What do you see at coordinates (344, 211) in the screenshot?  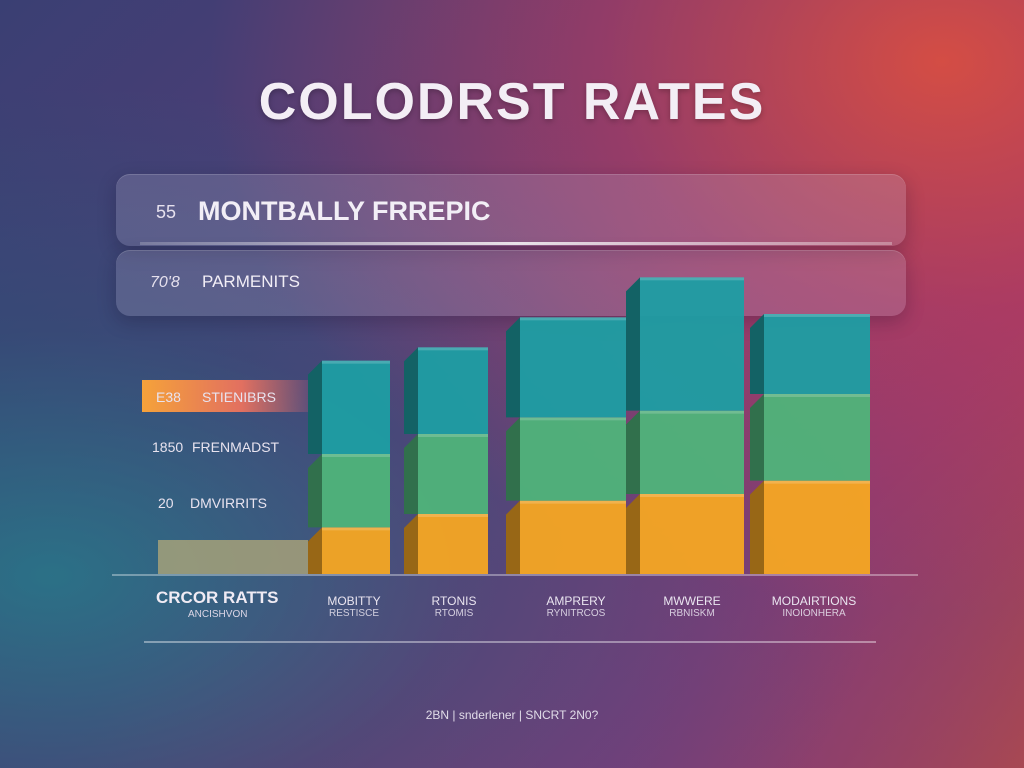 I see `header-panel-label: MONTBALLY FRREPIC` at bounding box center [344, 211].